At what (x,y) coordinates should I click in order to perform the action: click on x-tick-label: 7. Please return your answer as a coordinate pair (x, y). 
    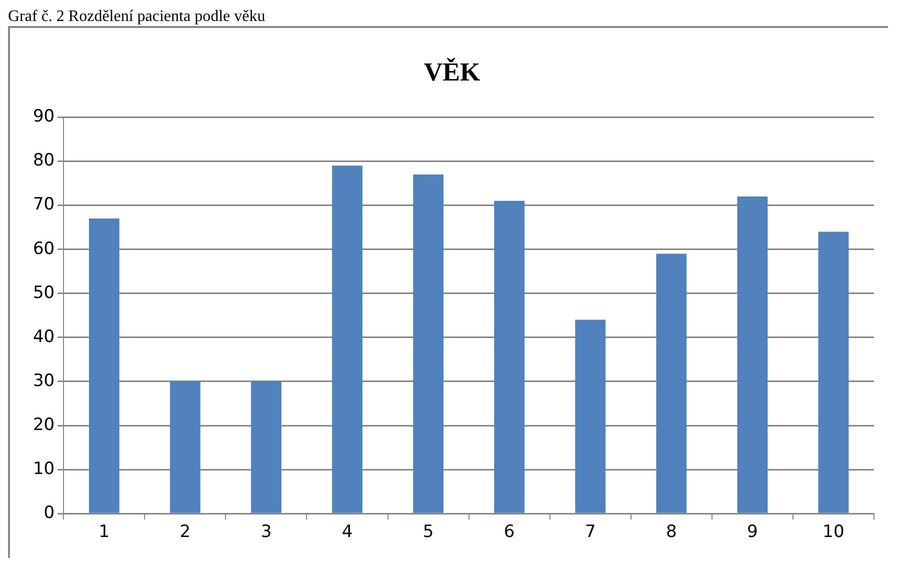
    Looking at the image, I should click on (590, 532).